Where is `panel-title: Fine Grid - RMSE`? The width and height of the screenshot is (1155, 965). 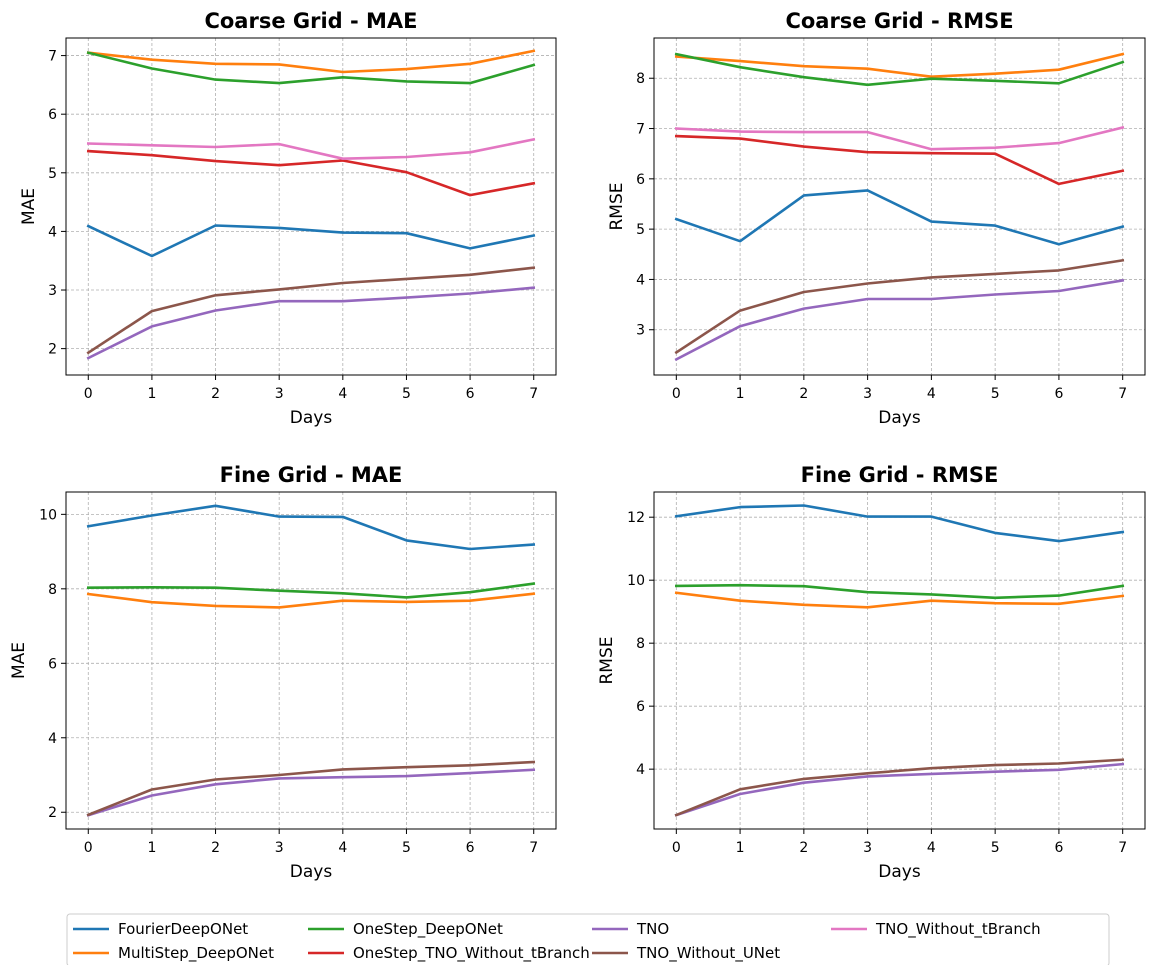
panel-title: Fine Grid - RMSE is located at coordinates (900, 475).